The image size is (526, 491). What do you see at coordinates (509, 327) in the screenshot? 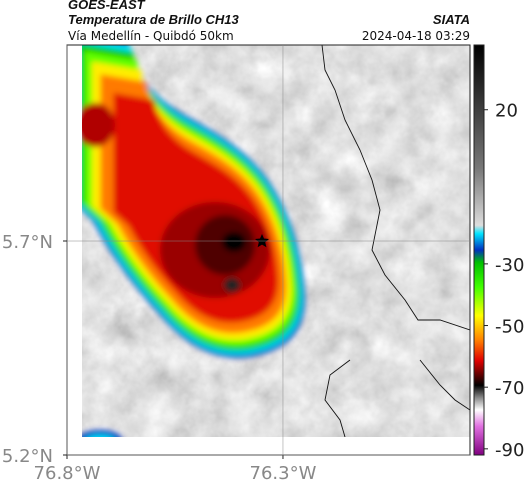
I see `colorbar-tick-label: -50` at bounding box center [509, 327].